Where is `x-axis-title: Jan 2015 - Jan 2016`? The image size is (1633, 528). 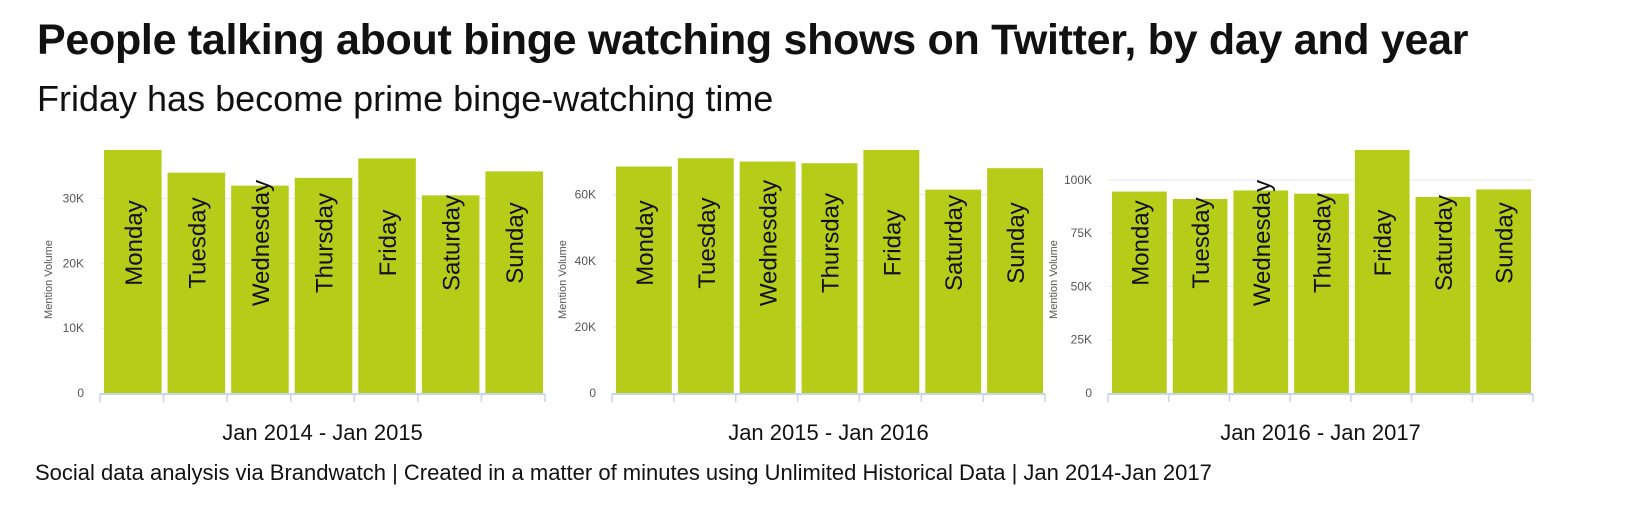
x-axis-title: Jan 2015 - Jan 2016 is located at coordinates (828, 432).